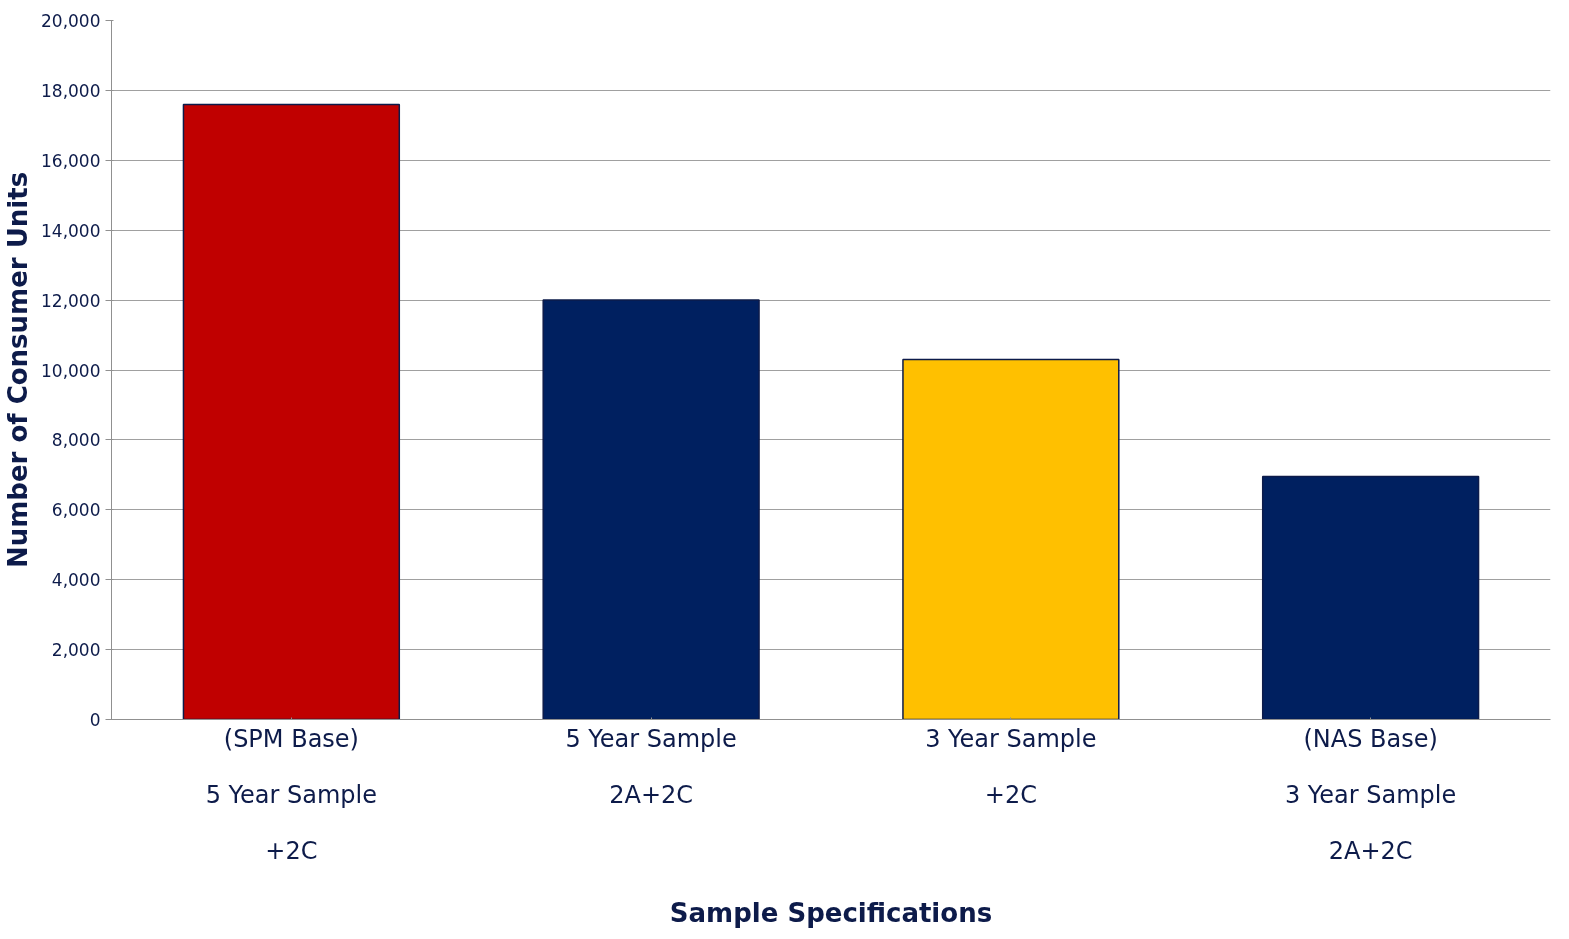  Describe the element at coordinates (651, 766) in the screenshot. I see `x-tick-label: 5 Year Sample 2A+2C` at that location.